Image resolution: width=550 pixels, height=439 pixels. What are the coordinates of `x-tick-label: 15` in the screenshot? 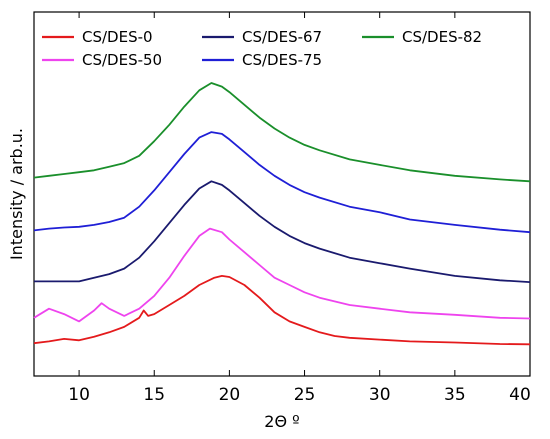 It's located at (154, 395).